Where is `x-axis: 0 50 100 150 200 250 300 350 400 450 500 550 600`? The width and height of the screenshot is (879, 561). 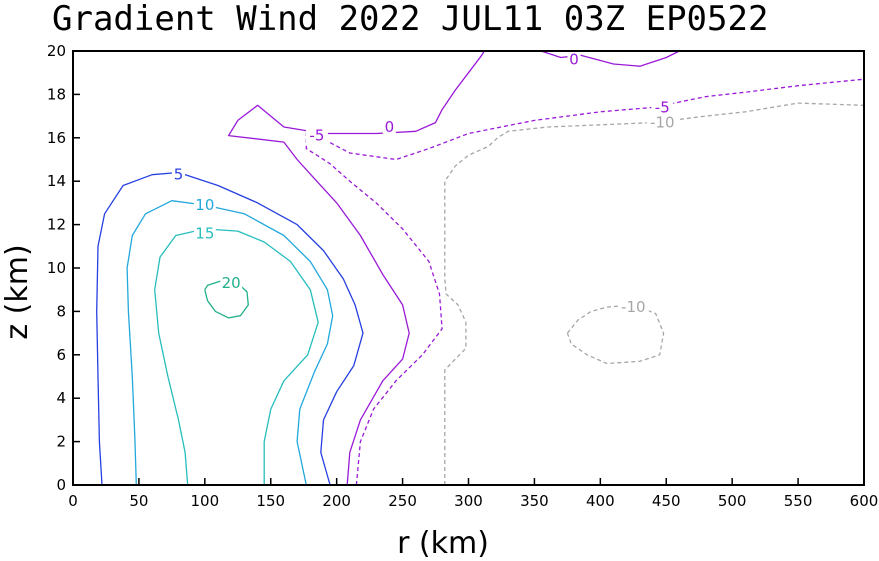
x-axis: 0 50 100 150 200 250 300 350 400 450 500 550 600 is located at coordinates (473, 494).